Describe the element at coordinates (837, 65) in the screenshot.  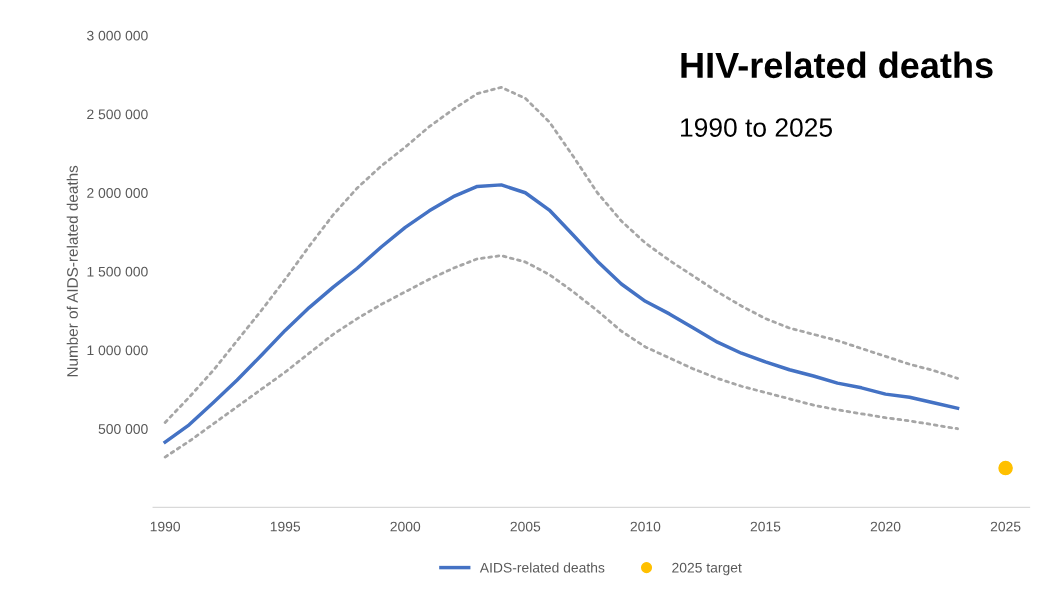
I see `chart-title: HIV-related deaths` at that location.